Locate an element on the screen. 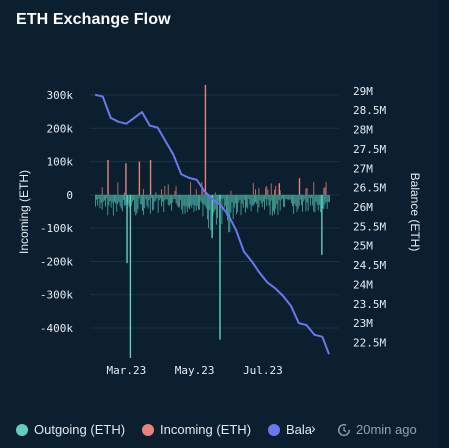  y-right-tick-label: 26.5M is located at coordinates (369, 188).